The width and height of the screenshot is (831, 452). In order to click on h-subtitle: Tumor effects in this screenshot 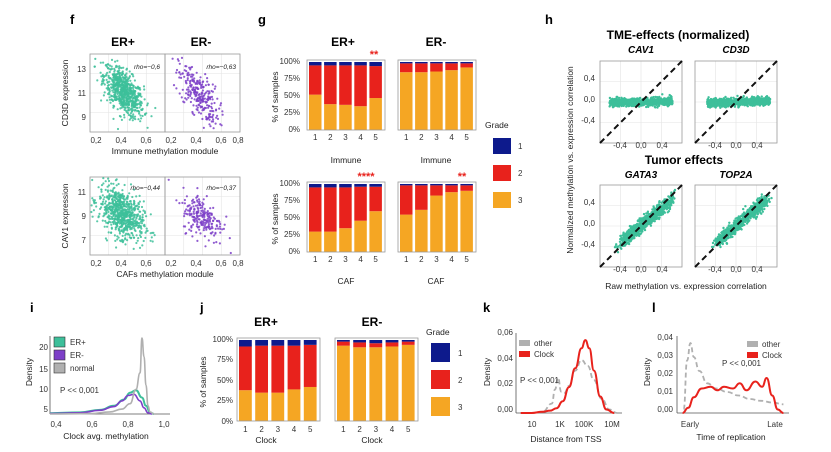, I will do `click(684, 160)`.